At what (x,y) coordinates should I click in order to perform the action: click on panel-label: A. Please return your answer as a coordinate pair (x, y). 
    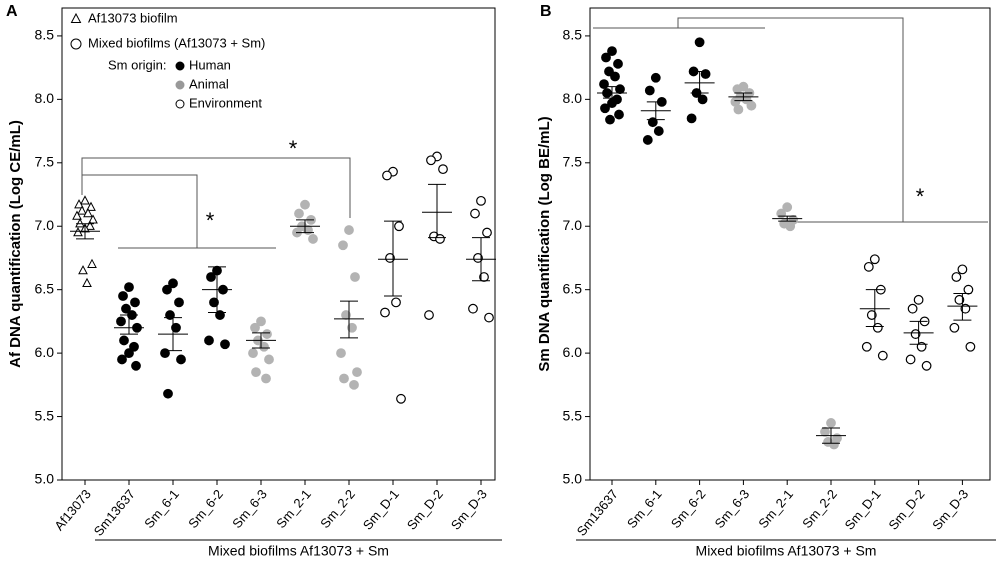
    Looking at the image, I should click on (12, 11).